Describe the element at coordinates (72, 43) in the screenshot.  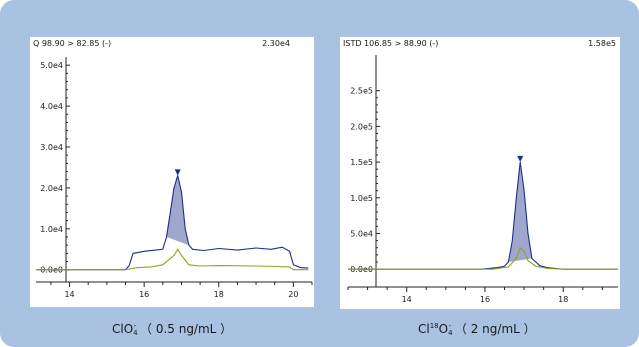
I see `panel-1-transition-label: Q 98.90 > 82.85 (-)` at that location.